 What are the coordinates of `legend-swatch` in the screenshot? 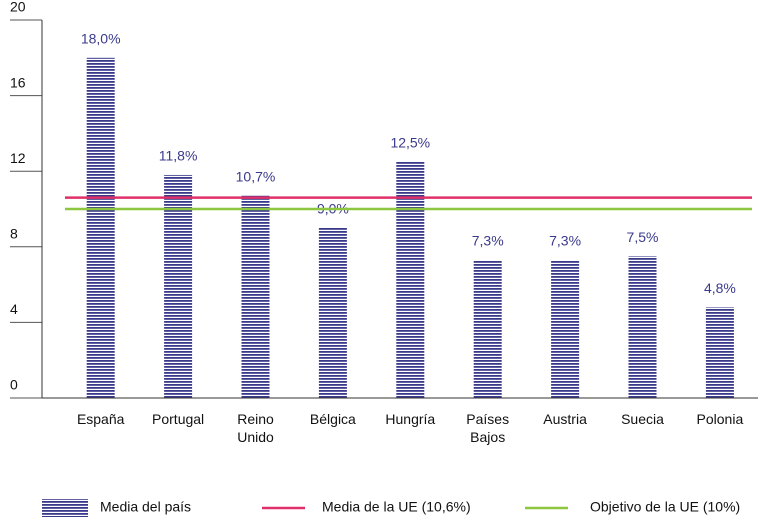 It's located at (65, 508).